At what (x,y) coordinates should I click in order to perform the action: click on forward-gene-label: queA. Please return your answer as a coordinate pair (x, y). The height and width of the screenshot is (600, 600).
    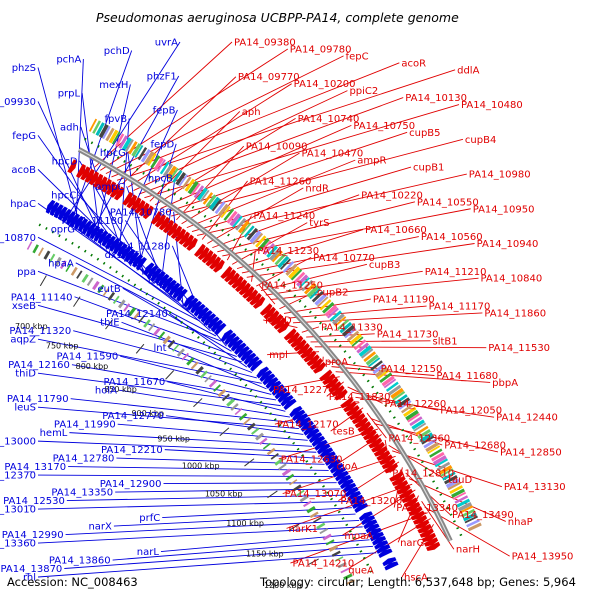
    Looking at the image, I should click on (361, 571).